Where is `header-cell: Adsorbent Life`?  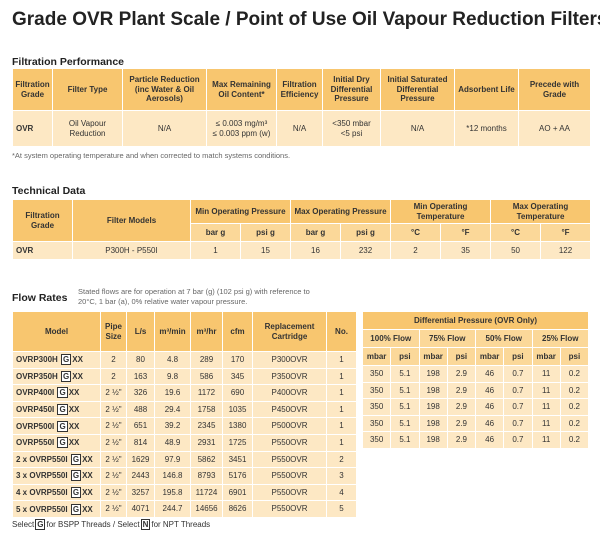 header-cell: Adsorbent Life is located at coordinates (486, 89).